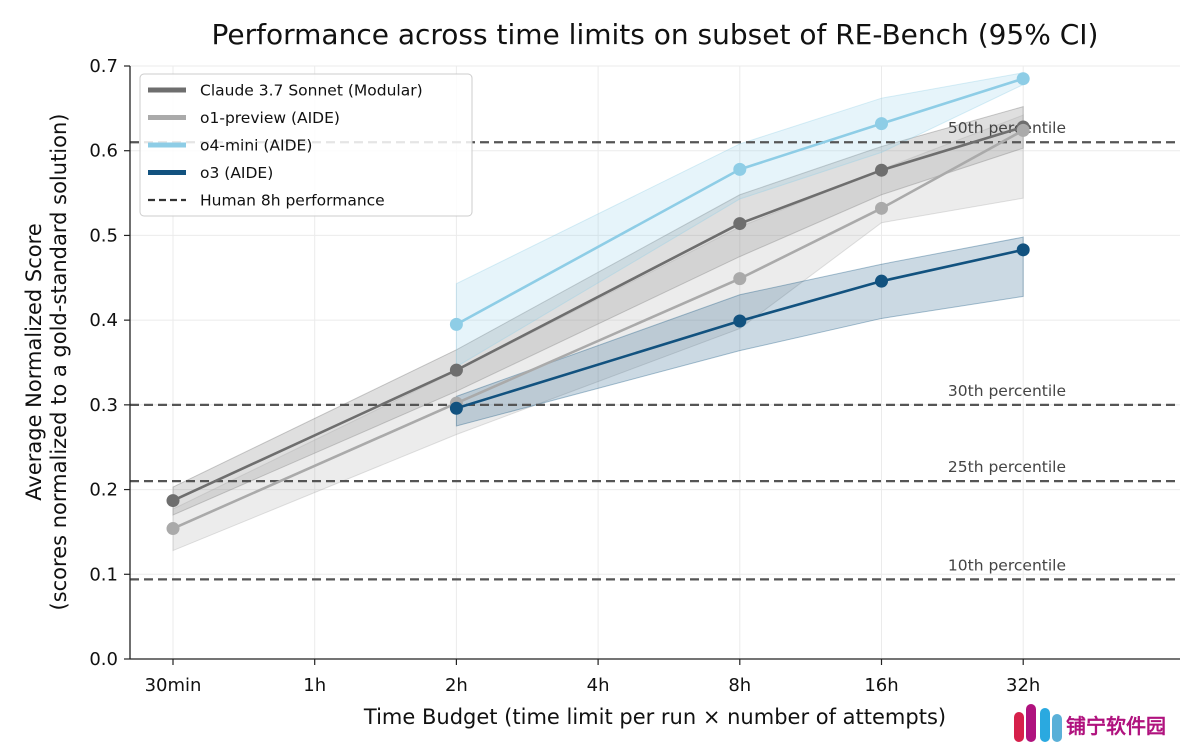 This screenshot has width=1200, height=750. What do you see at coordinates (1038, 723) in the screenshot?
I see `watermark-logo` at bounding box center [1038, 723].